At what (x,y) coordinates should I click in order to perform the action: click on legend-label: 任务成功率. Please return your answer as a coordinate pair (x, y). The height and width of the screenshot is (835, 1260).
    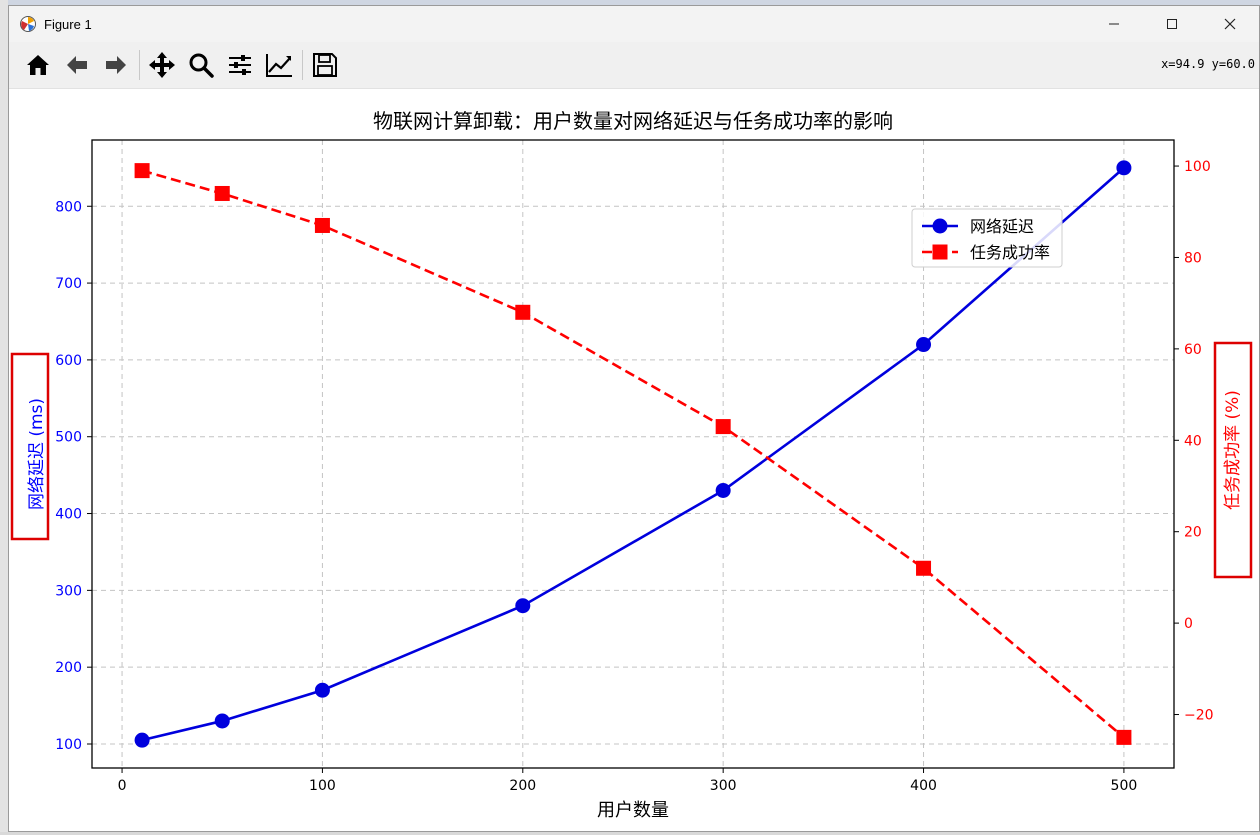
    Looking at the image, I should click on (1010, 252).